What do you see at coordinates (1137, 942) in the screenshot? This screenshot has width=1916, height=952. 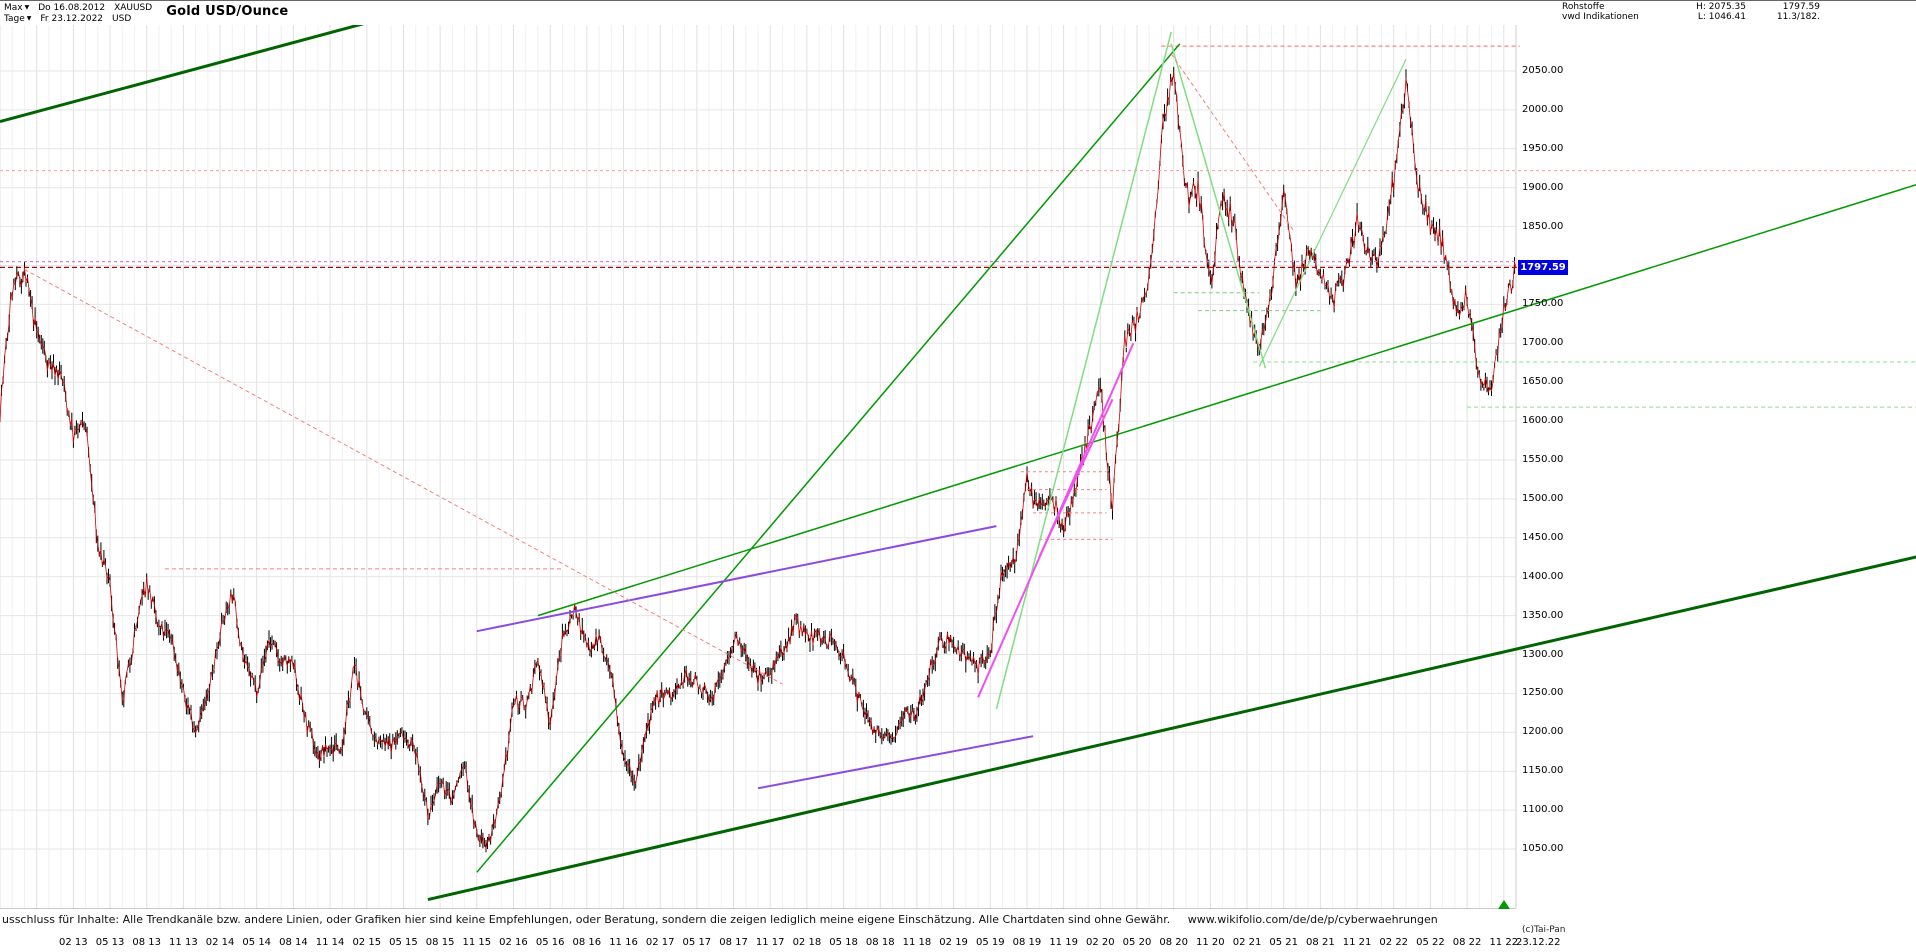 I see `date-axis-label: 05 20` at bounding box center [1137, 942].